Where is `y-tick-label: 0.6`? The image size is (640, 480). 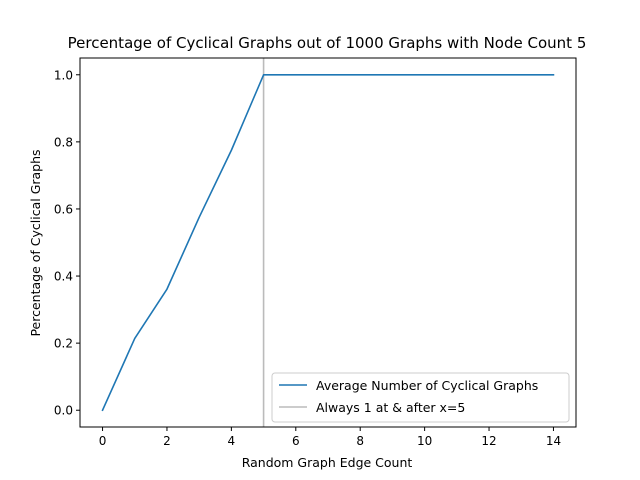
y-tick-label: 0.6 is located at coordinates (63, 209).